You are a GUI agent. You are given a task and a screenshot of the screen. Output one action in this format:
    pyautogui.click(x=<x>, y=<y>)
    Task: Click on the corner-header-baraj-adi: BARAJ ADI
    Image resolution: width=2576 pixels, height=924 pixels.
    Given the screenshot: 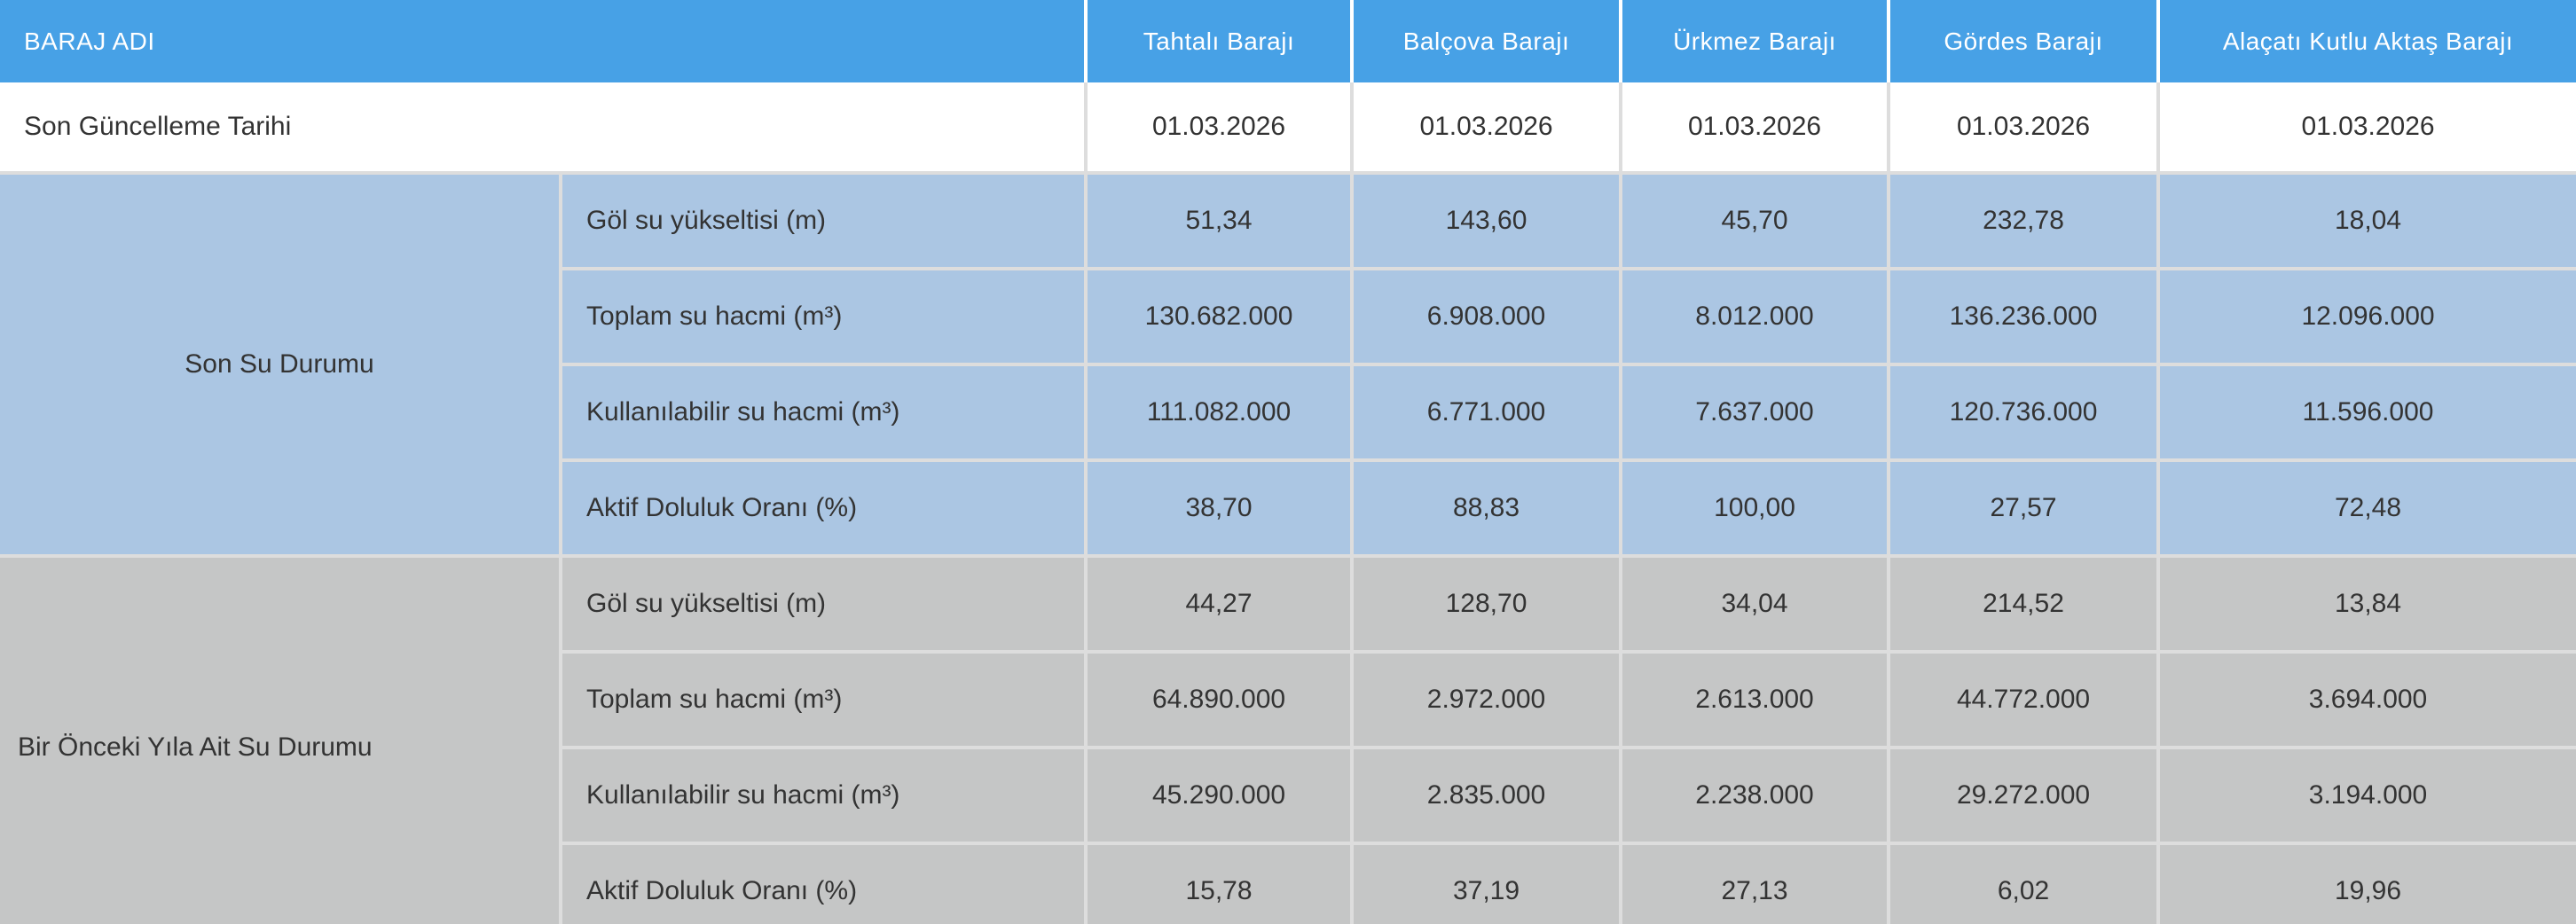 What is the action you would take?
    pyautogui.click(x=544, y=41)
    